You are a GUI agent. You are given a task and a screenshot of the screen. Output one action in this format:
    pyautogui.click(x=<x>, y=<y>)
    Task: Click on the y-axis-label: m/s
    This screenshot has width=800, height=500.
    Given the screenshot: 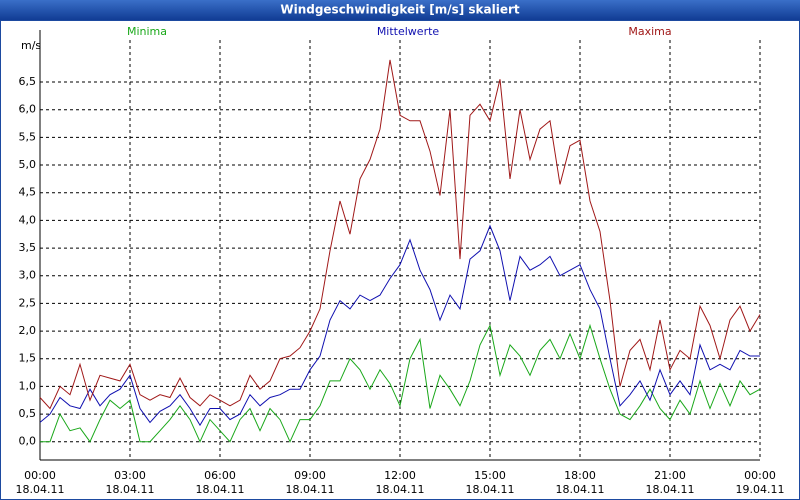 What is the action you would take?
    pyautogui.click(x=31, y=45)
    